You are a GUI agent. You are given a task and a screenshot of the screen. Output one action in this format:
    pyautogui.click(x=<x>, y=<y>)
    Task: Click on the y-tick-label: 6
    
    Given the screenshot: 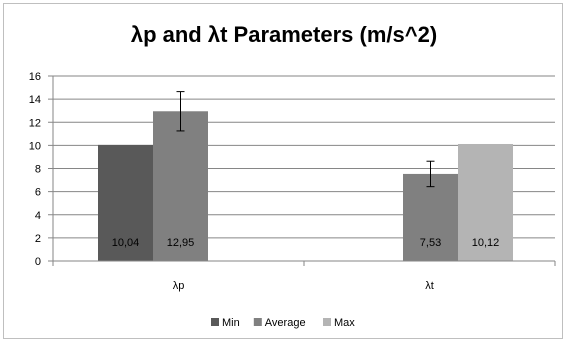 What is the action you would take?
    pyautogui.click(x=38, y=193)
    